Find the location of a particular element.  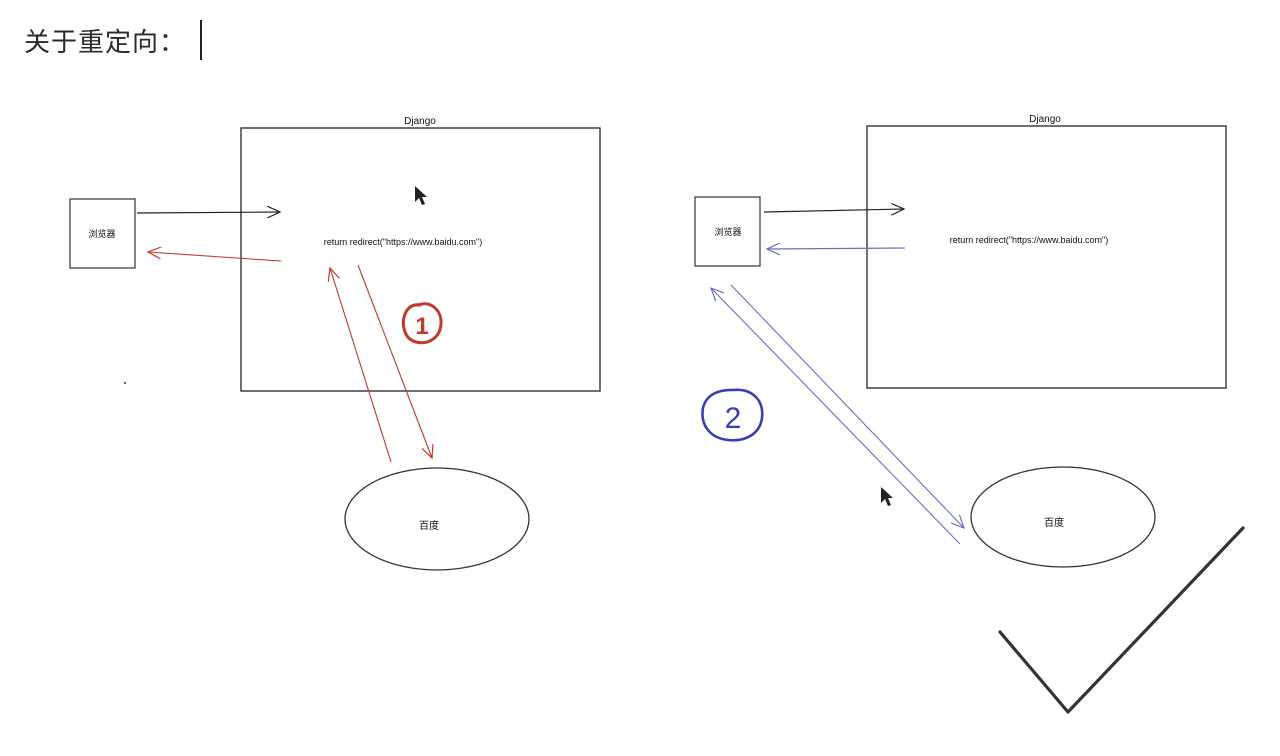

server-to-baidu-arrow is located at coordinates (394, 361).